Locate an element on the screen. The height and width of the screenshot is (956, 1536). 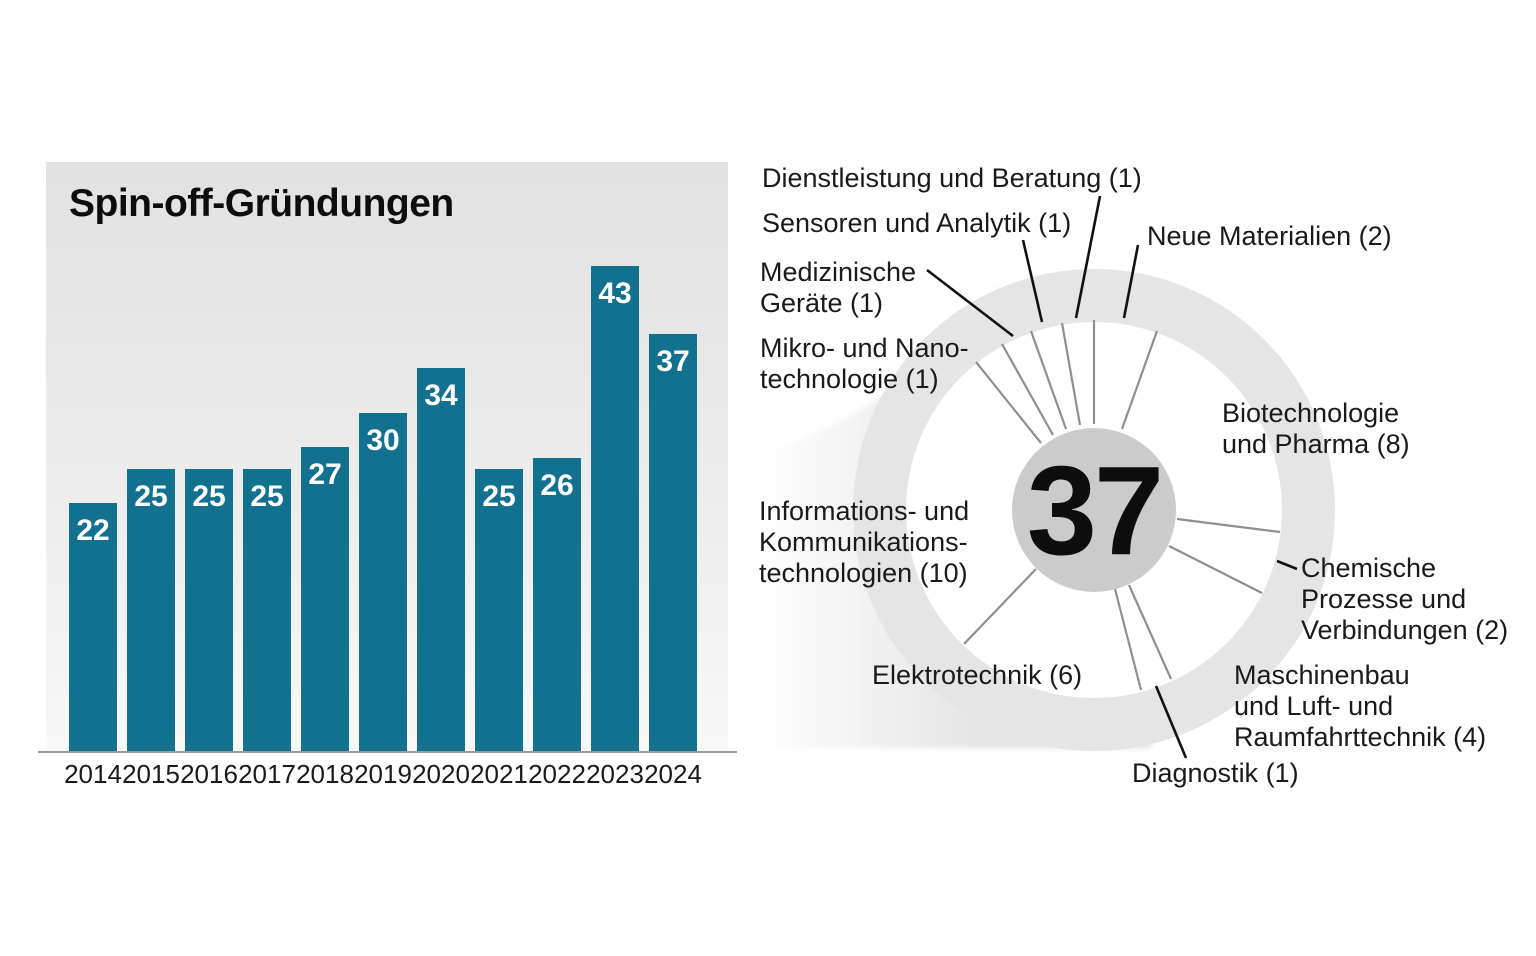
label-dienstleistung-und-beratung: Dienstleistung und Beratung (1) is located at coordinates (952, 178).